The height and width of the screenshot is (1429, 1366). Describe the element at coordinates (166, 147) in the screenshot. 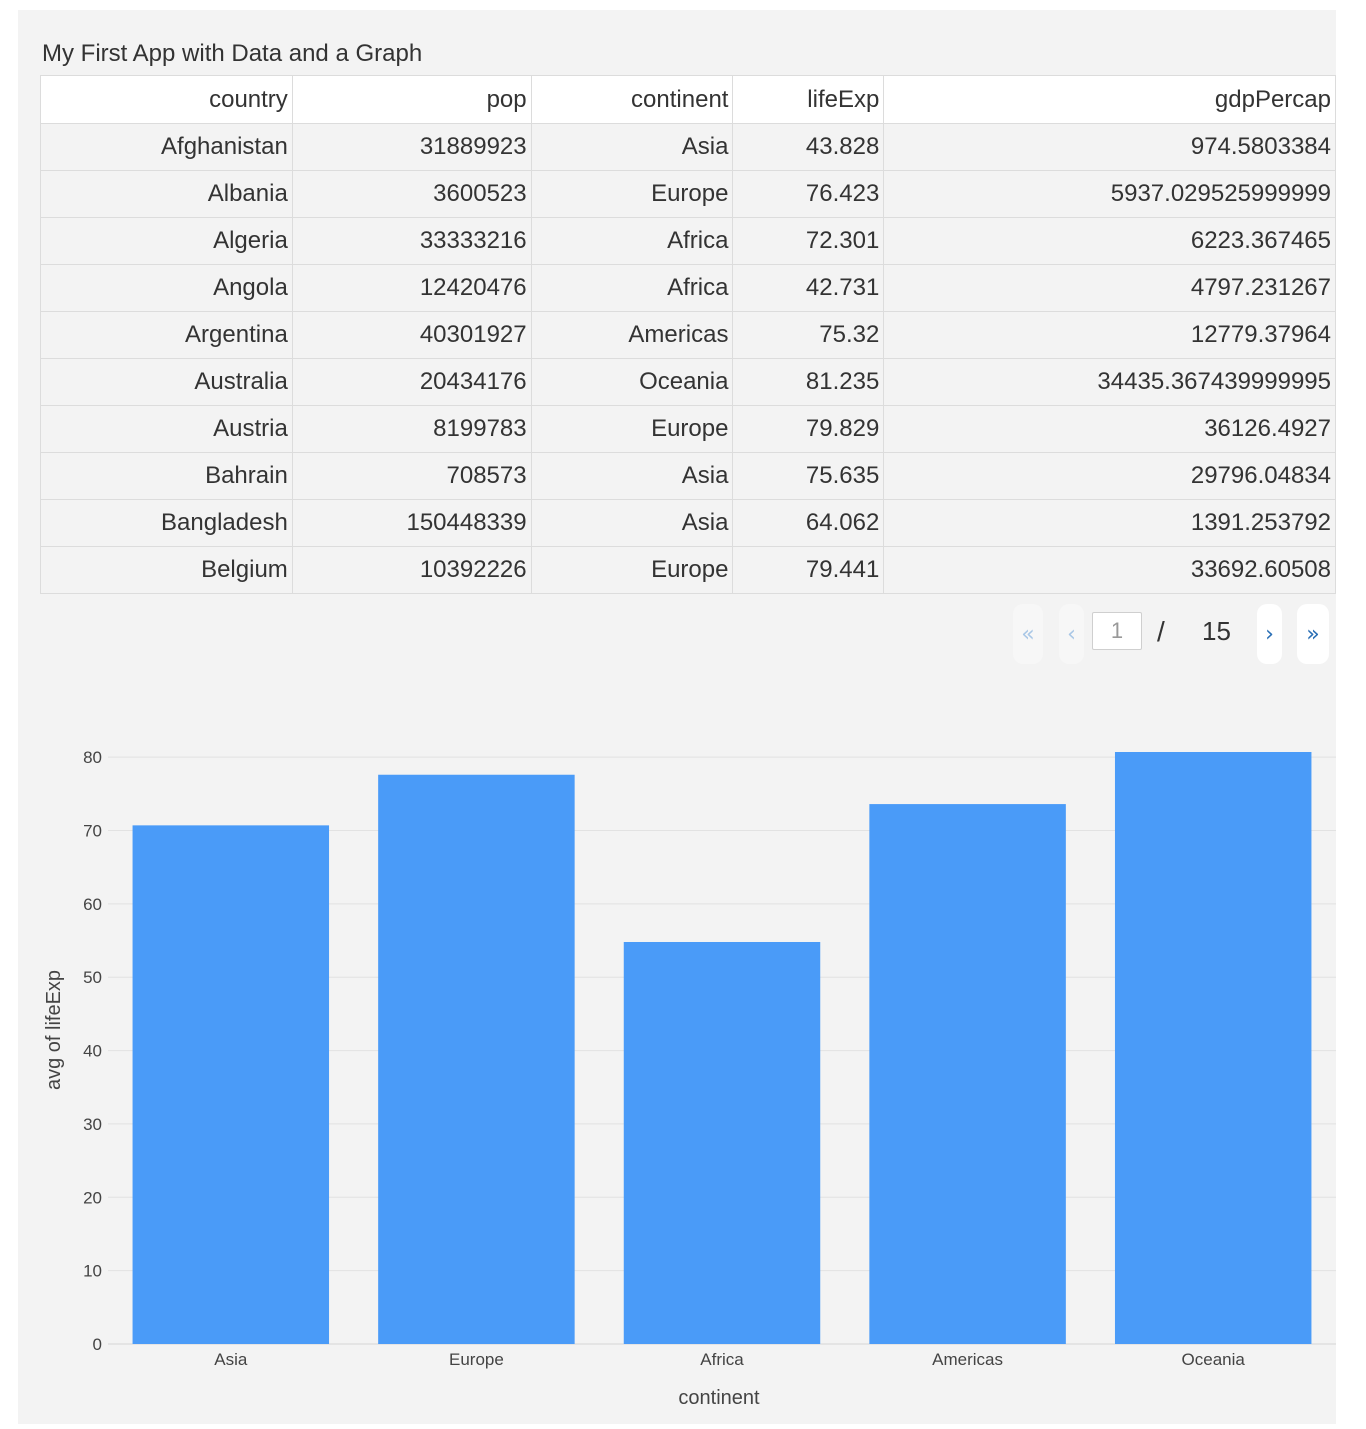

I see `table-cell-country: Afghanistan` at that location.